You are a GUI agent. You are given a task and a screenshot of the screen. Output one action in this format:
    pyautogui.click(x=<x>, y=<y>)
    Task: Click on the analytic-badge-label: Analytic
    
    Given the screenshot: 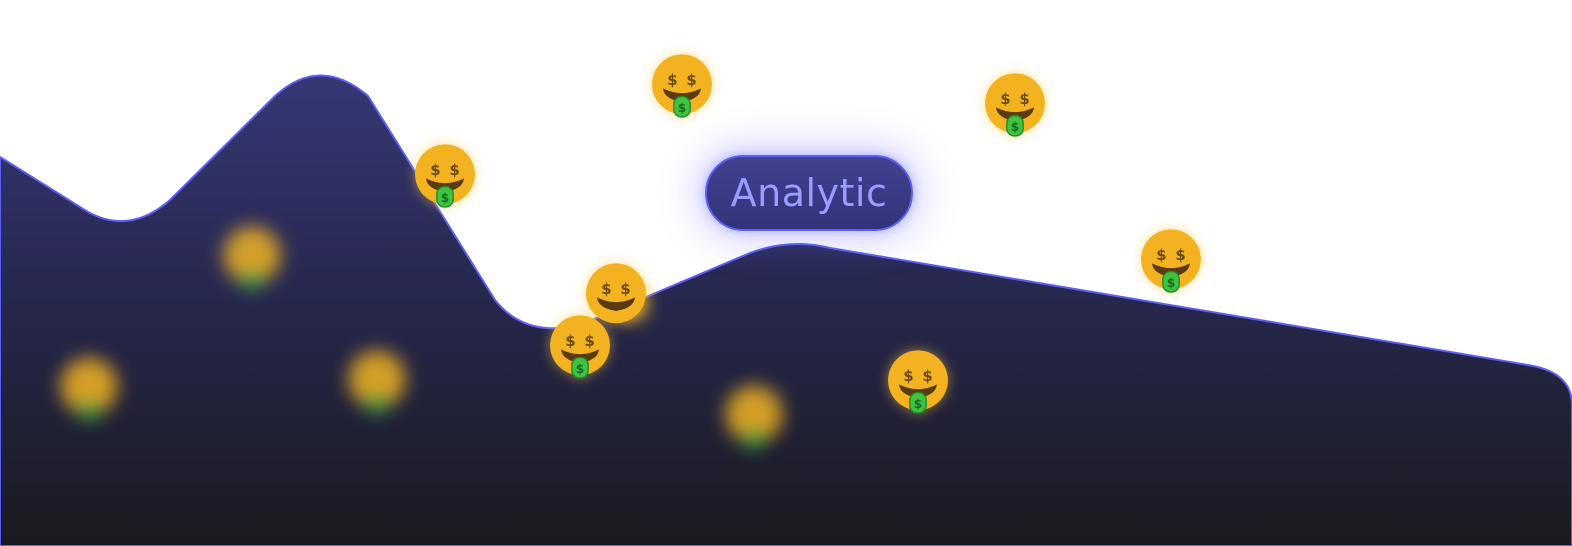 What is the action you would take?
    pyautogui.click(x=809, y=193)
    